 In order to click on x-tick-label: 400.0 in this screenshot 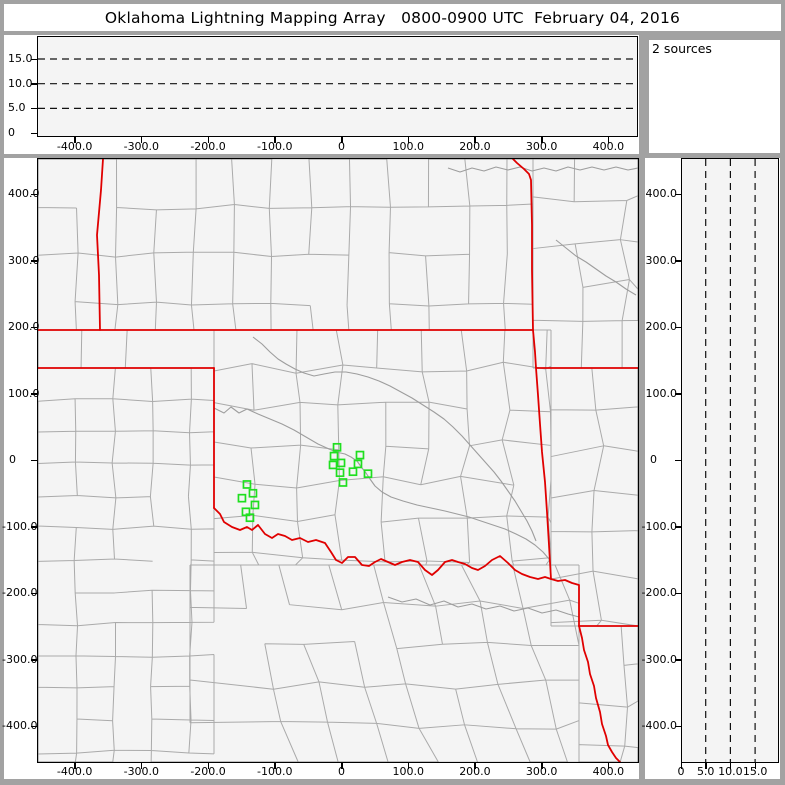, I will do `click(608, 771)`.